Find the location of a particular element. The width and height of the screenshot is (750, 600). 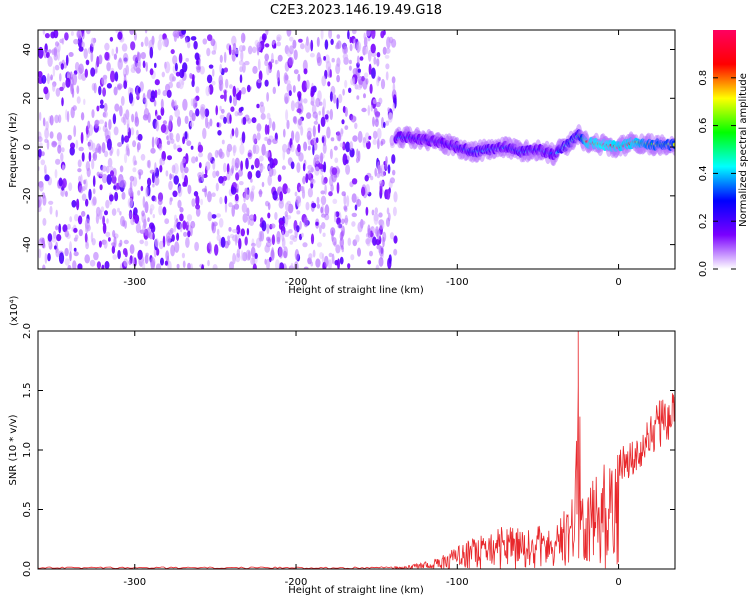

y-tick-label: 40 is located at coordinates (27, 49).